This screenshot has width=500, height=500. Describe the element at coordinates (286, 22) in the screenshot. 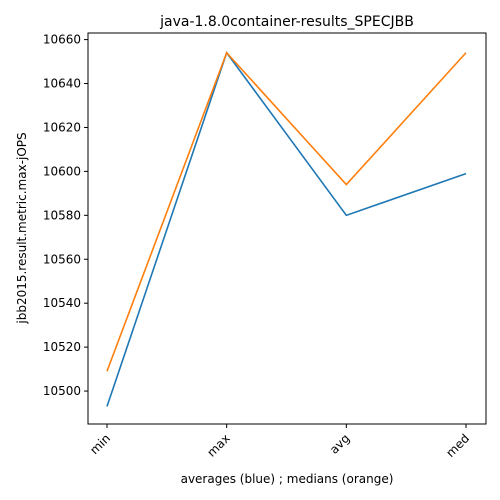

I see `chart-title: java-1.8.0container-results_SPECJBB` at that location.